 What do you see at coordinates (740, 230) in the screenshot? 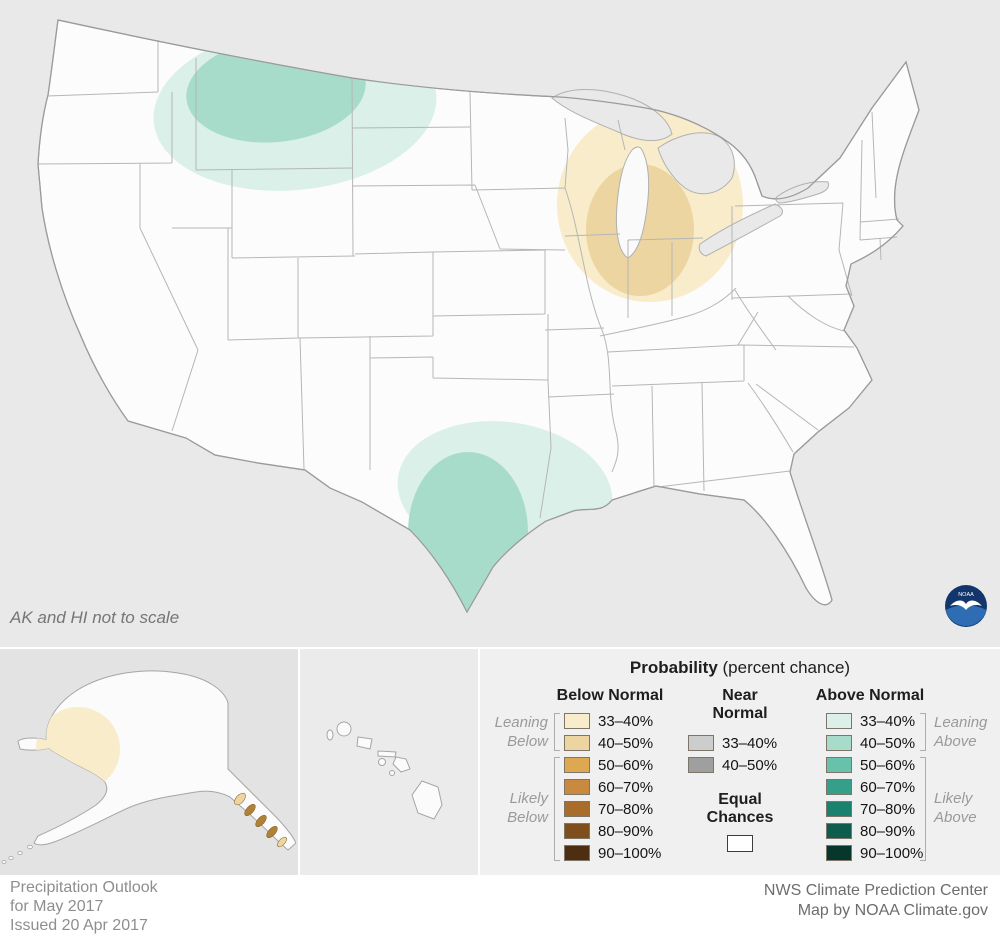
I see `lake-erie` at bounding box center [740, 230].